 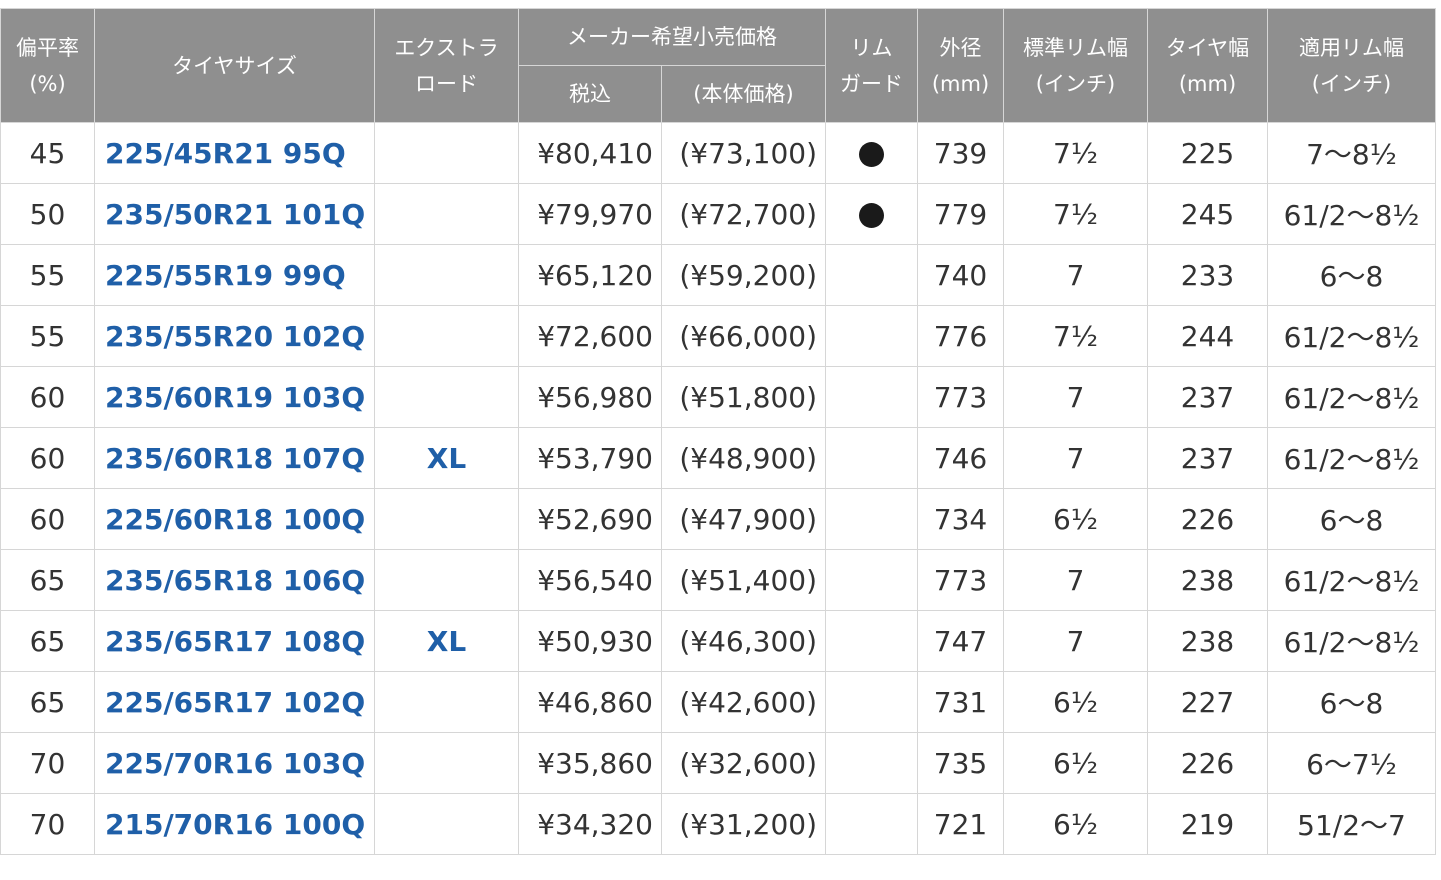 I want to click on aspect-ratio-cell: 50, so click(x=47, y=214).